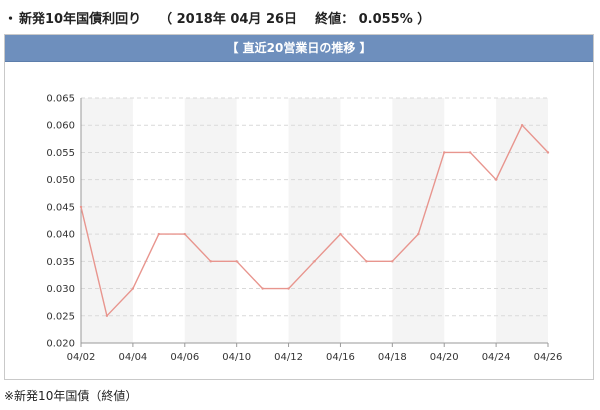 This screenshot has height=410, width=600. I want to click on x-tick-label: 04/18, so click(392, 357).